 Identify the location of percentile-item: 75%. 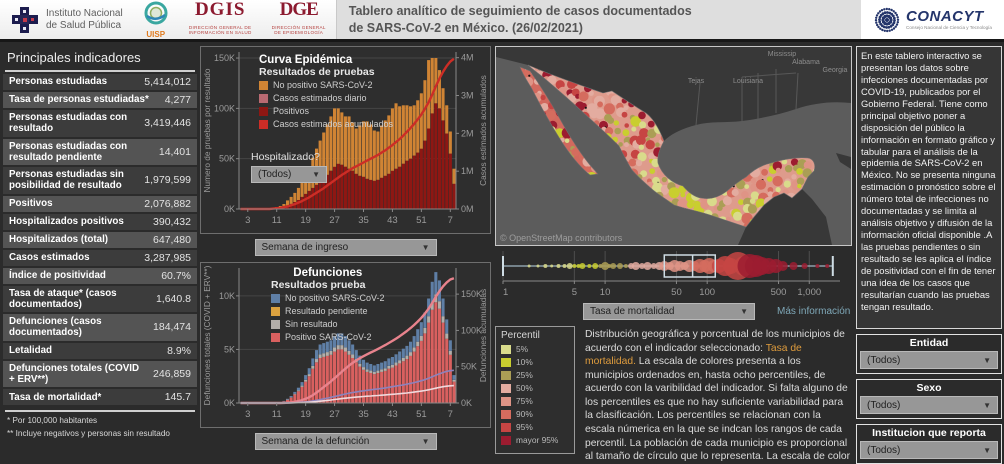
(535, 401).